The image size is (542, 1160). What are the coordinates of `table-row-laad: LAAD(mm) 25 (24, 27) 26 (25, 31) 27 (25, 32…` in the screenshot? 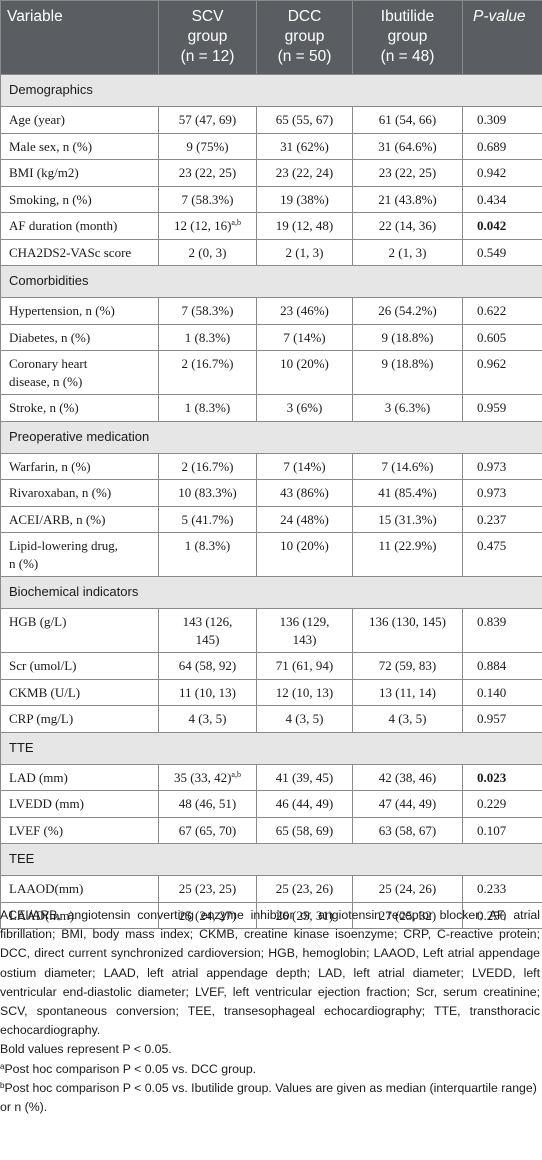 It's located at (271, 915).